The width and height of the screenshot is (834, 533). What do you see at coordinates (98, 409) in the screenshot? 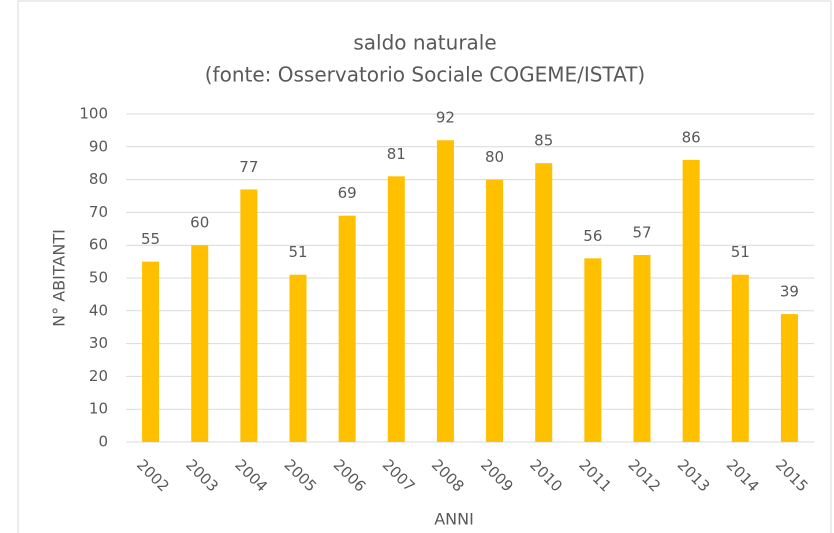
I see `y-tick-label: 10` at bounding box center [98, 409].